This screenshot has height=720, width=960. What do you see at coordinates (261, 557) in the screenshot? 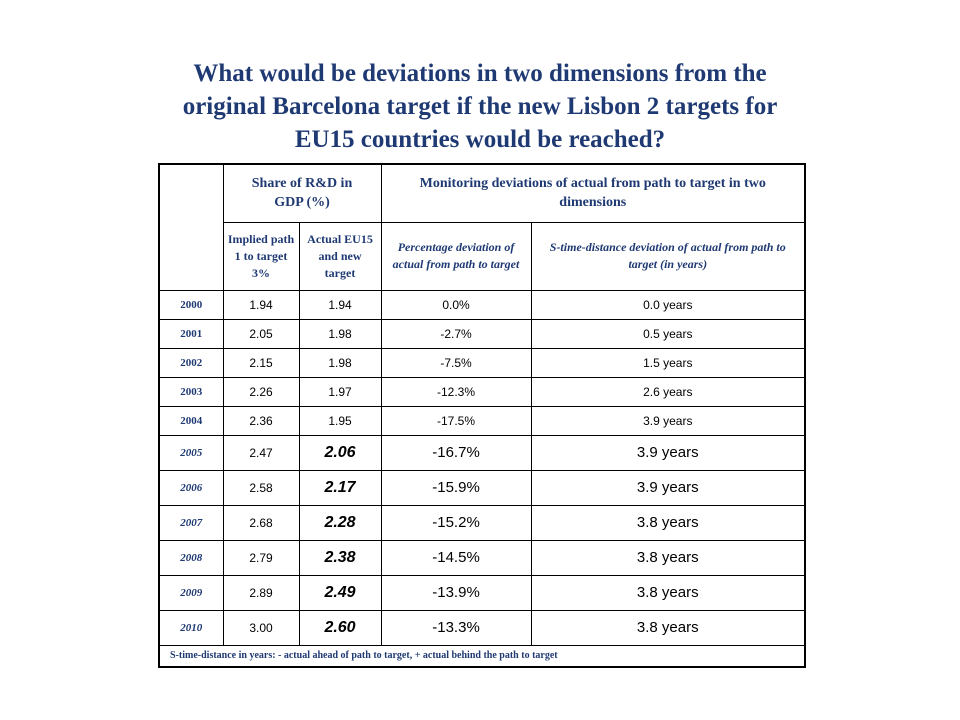
I see `implied-cell: 2.79` at bounding box center [261, 557].